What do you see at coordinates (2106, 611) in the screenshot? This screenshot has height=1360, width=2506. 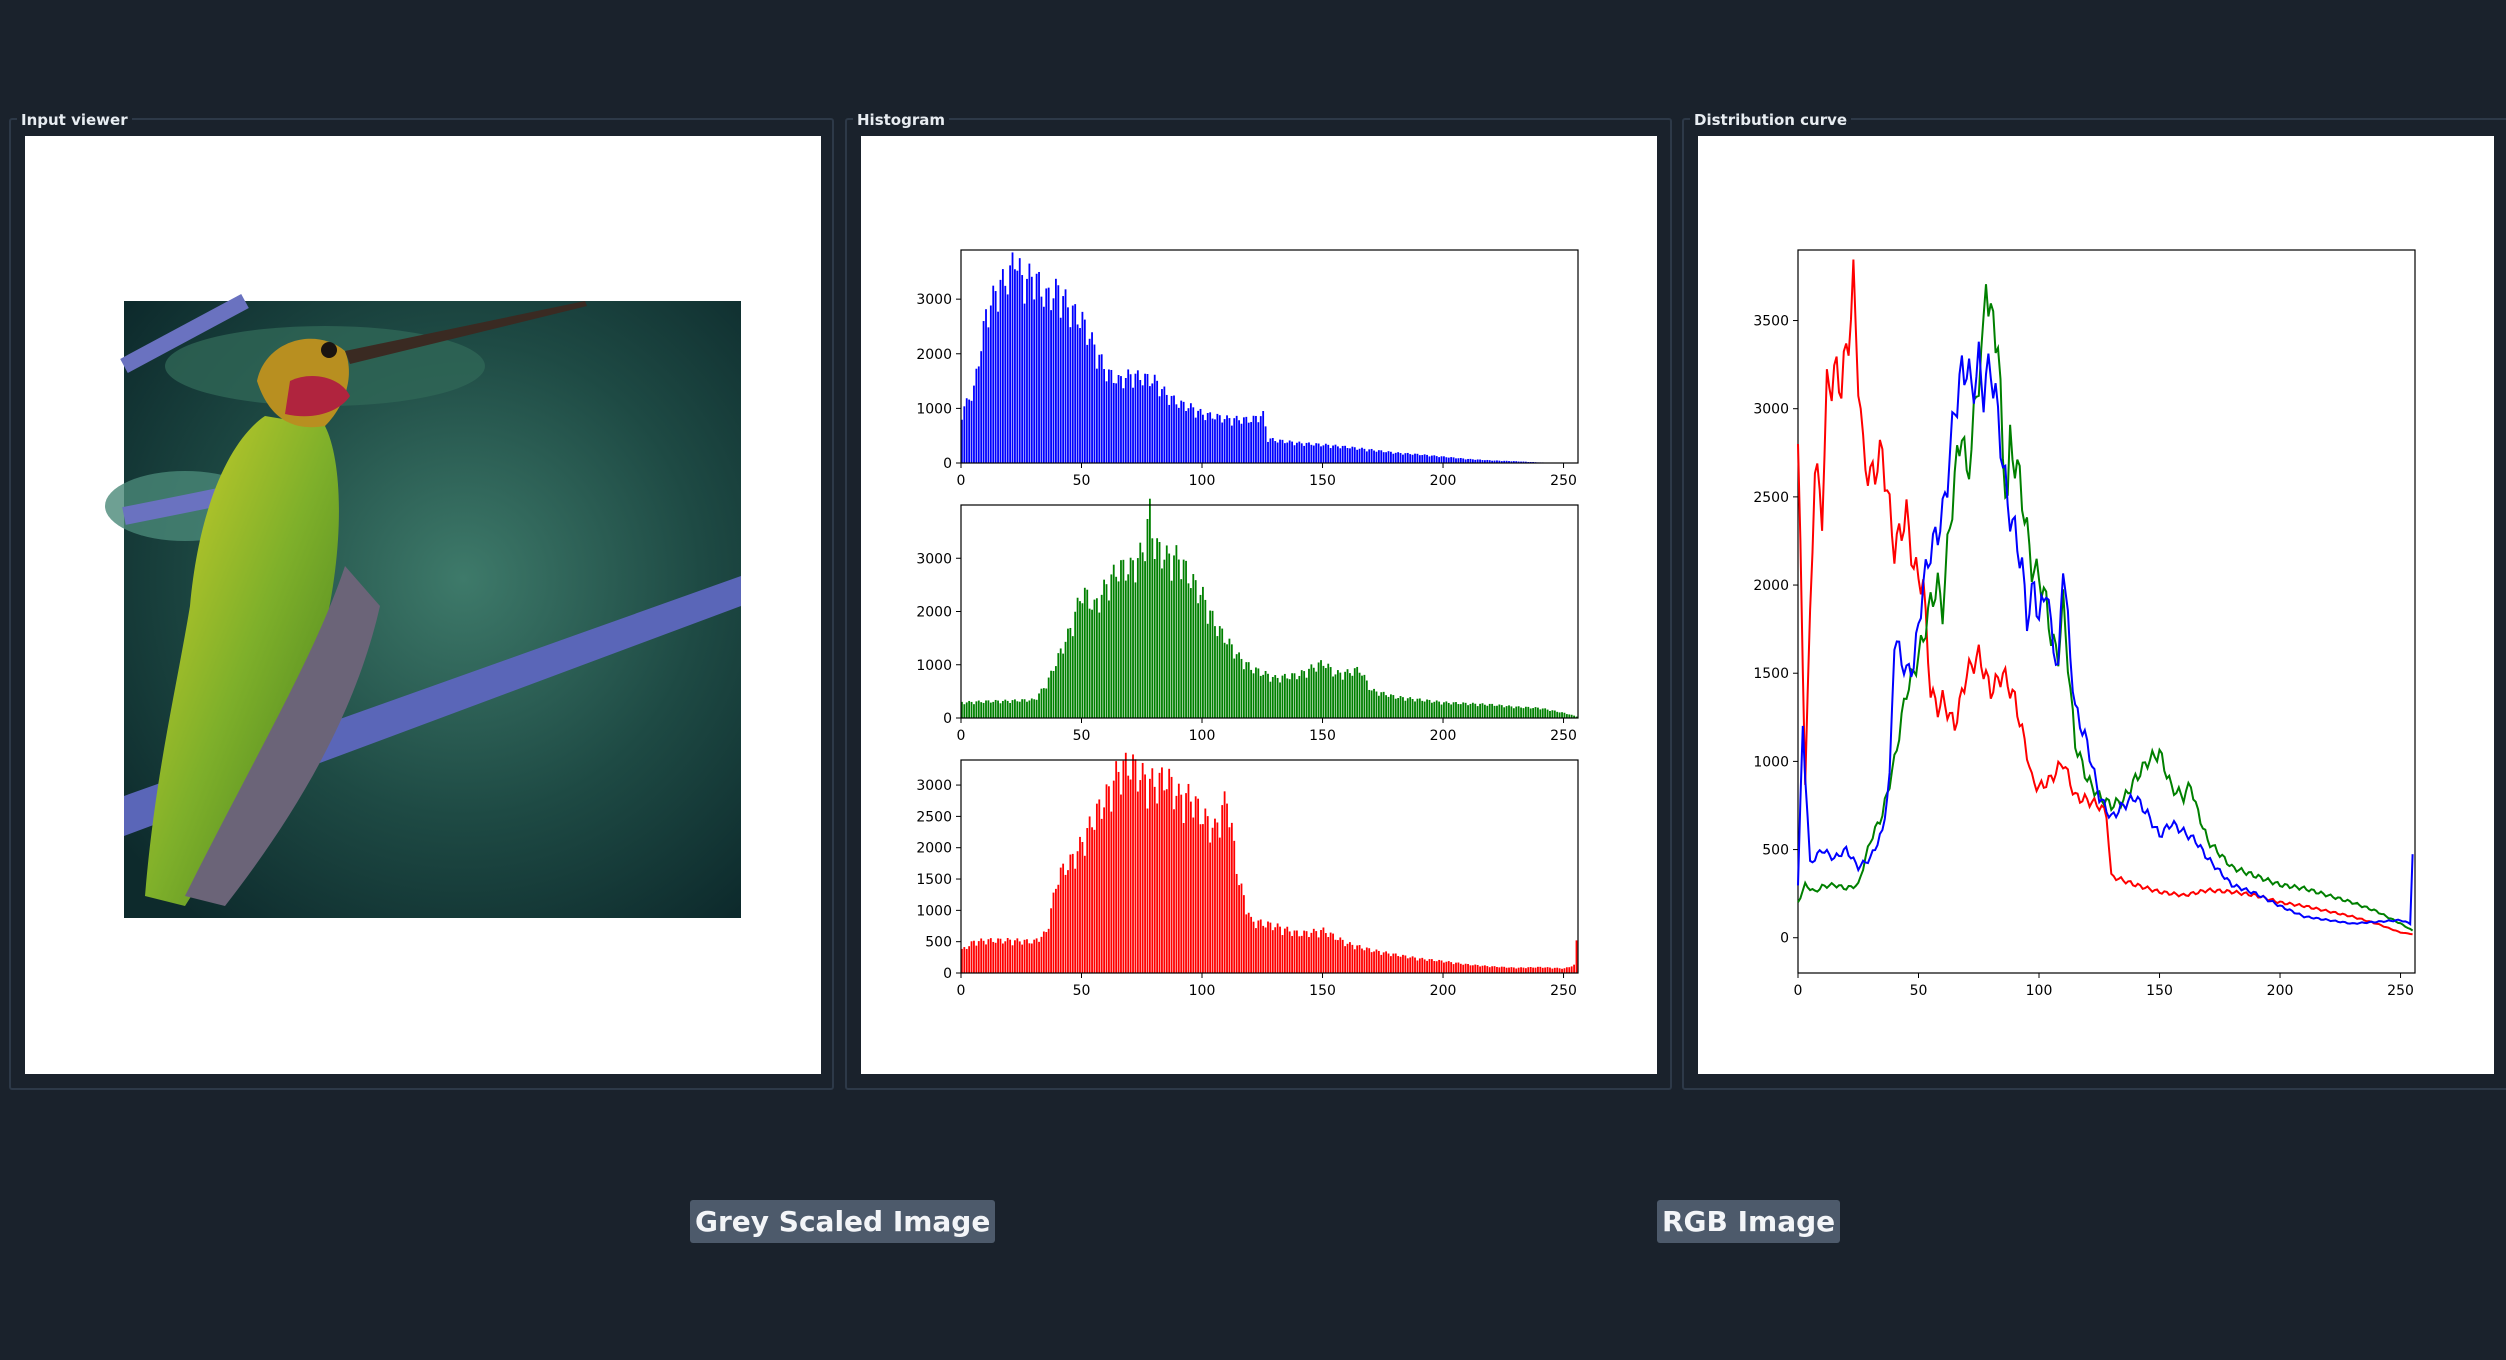 I see `distribution-frame` at bounding box center [2106, 611].